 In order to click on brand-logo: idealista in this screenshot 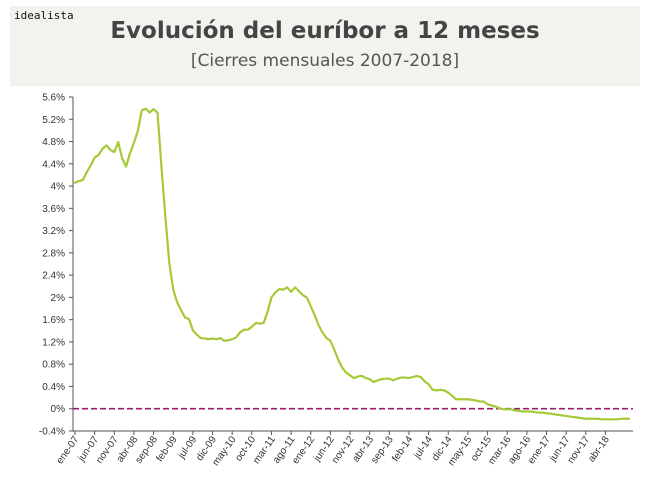, I will do `click(44, 15)`.